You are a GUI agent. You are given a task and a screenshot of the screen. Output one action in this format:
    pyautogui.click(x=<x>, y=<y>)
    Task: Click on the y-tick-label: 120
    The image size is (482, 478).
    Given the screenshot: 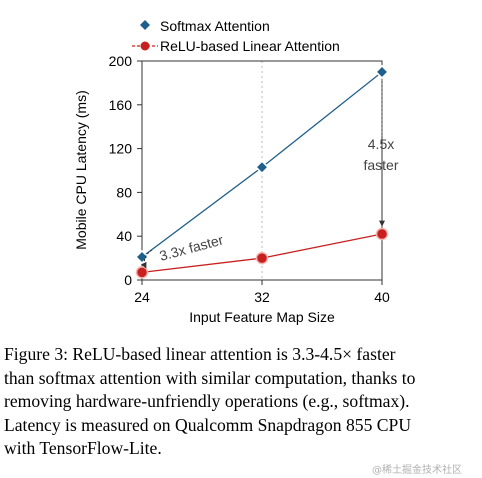 What is the action you would take?
    pyautogui.click(x=121, y=149)
    